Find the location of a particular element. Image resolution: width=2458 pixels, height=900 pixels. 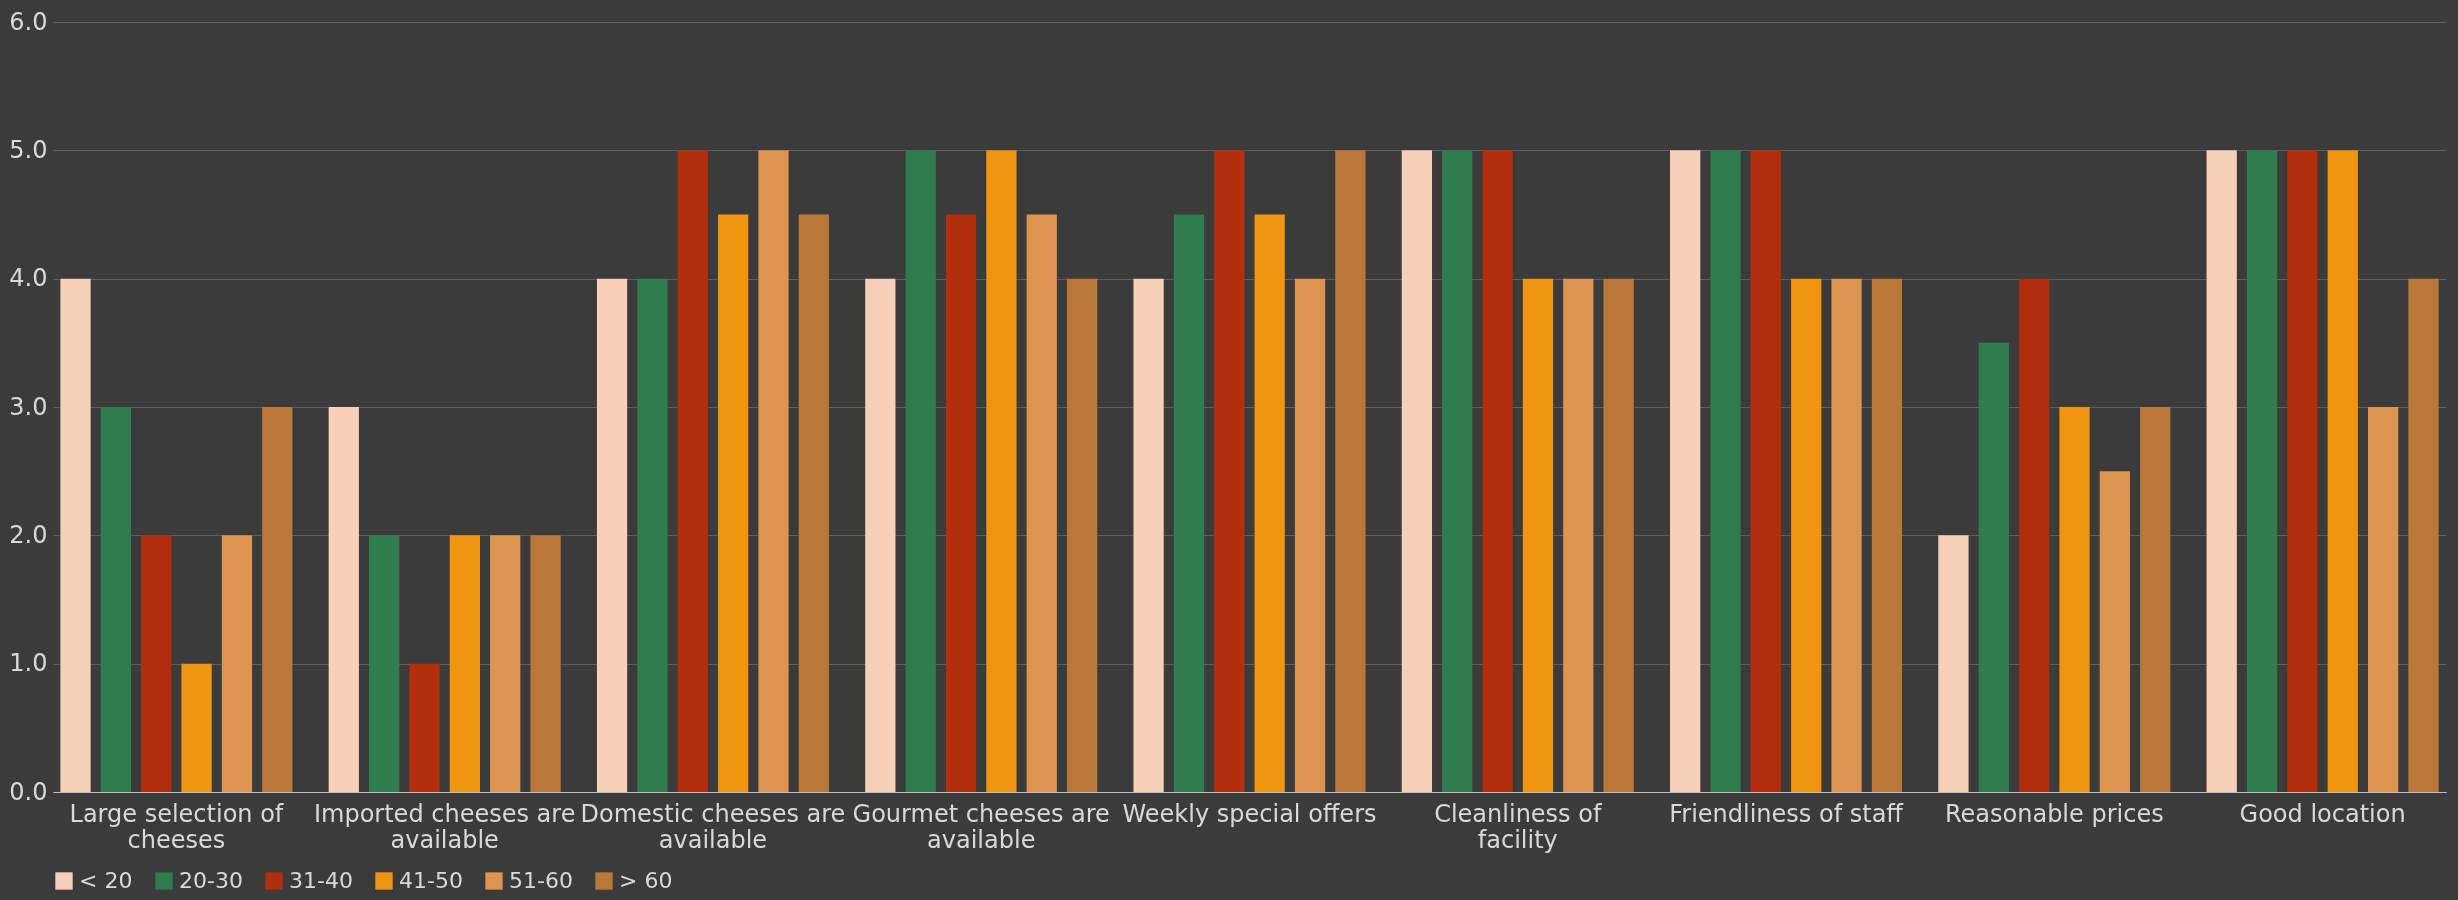

x-tick-label: Reasonable prices is located at coordinates (2054, 813).